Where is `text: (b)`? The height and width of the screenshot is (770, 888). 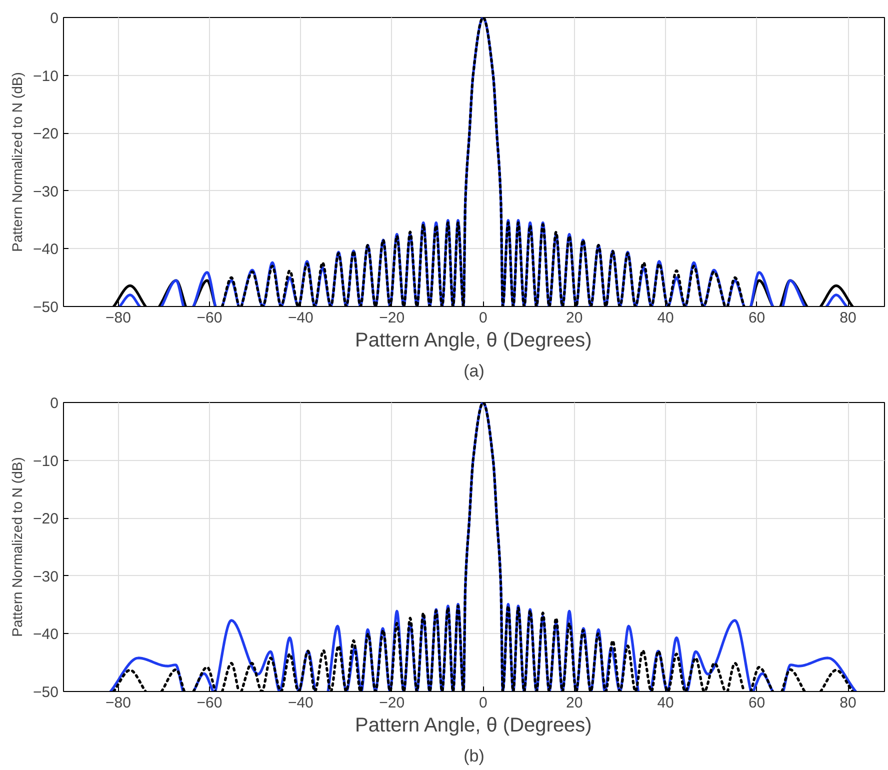
text: (b) is located at coordinates (474, 756).